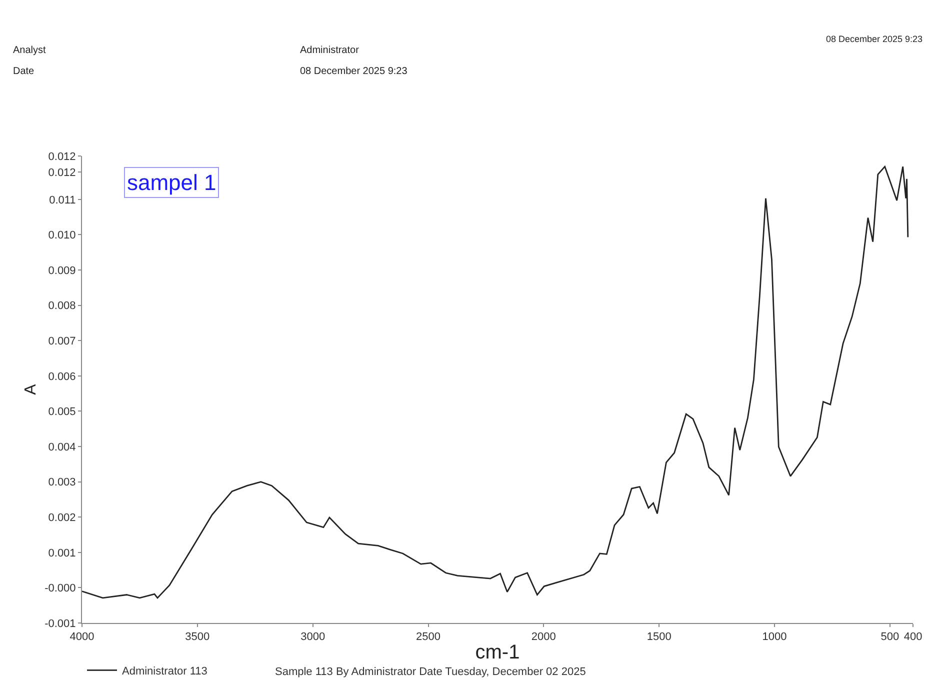  Describe the element at coordinates (62, 200) in the screenshot. I see `y-tick-label: 0.011` at that location.